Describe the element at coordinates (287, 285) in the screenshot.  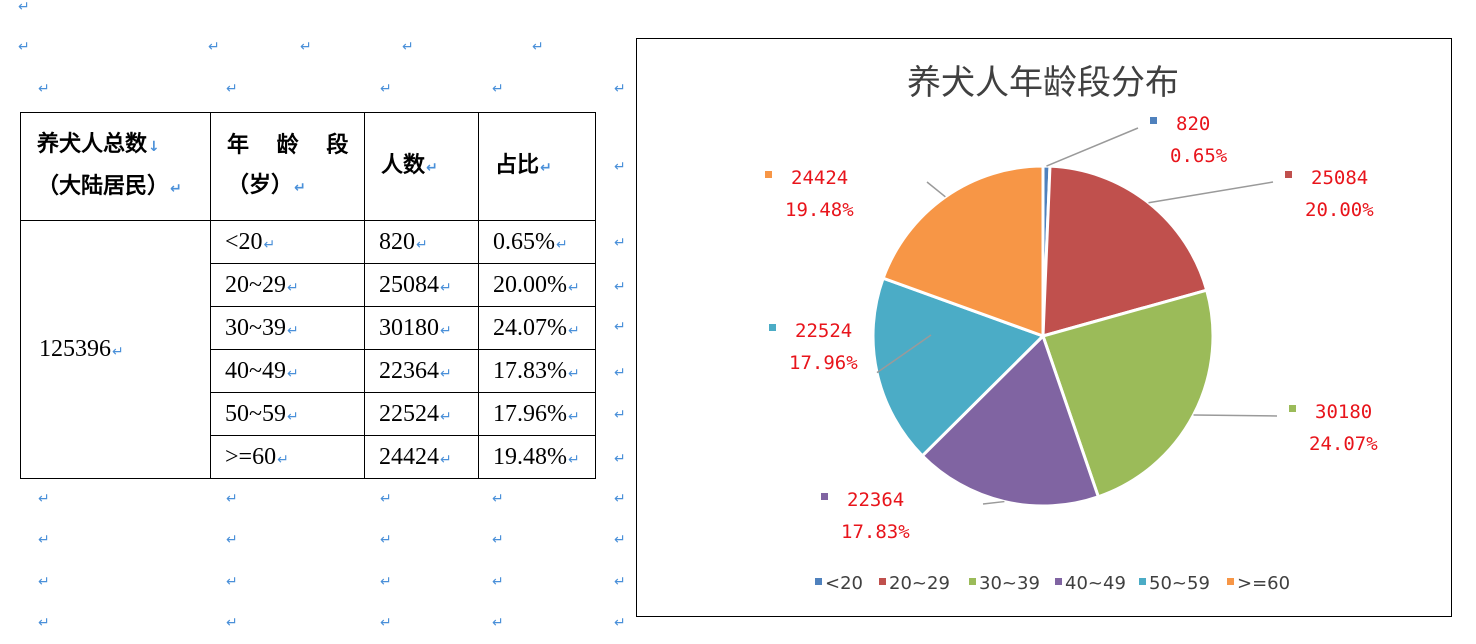
I see `age-cell: 20~29↵` at that location.